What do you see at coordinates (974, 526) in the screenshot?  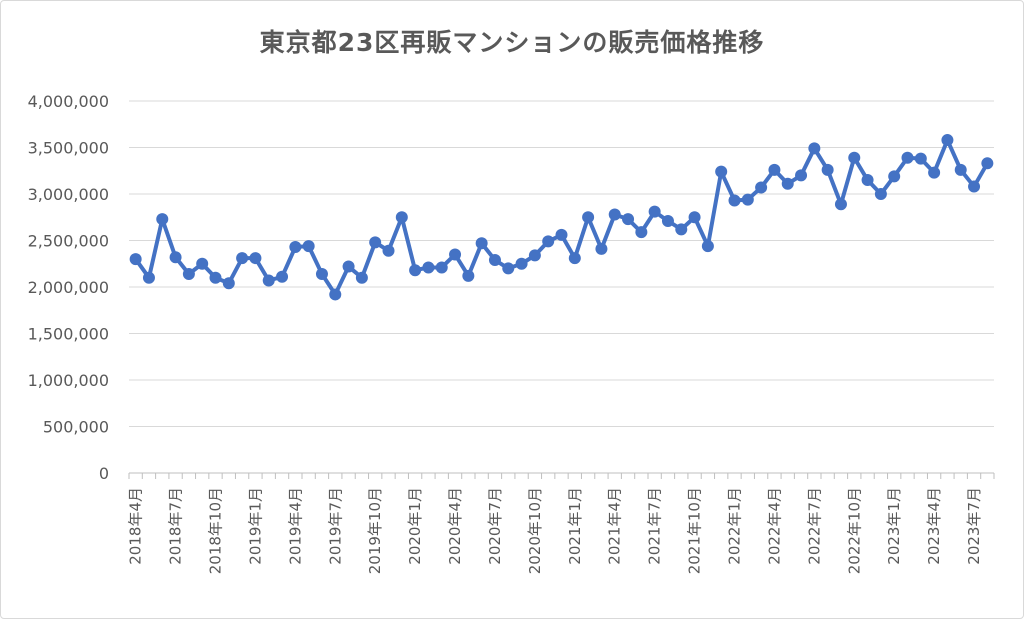 I see `x-tick-label: 2023年7月` at bounding box center [974, 526].